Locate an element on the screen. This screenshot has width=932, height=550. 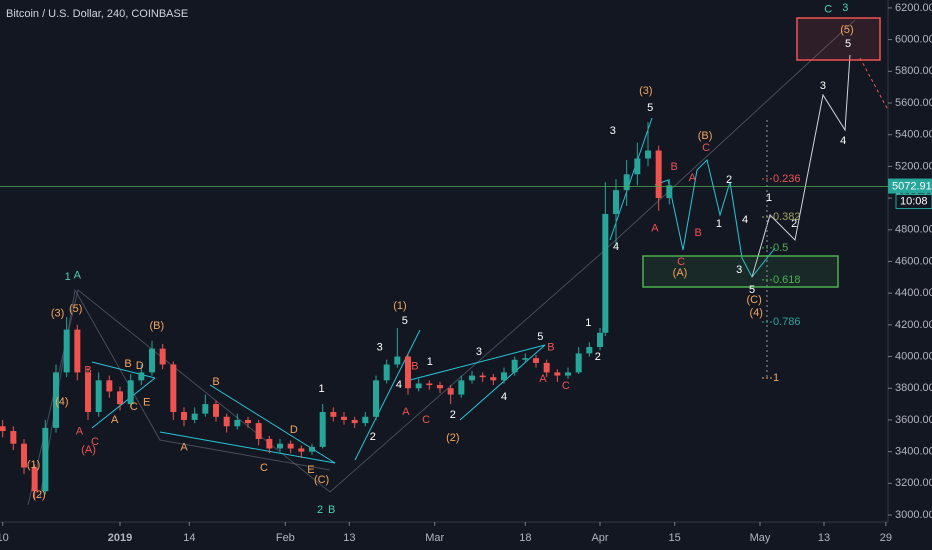
fib-label: 0.5 is located at coordinates (780, 248).